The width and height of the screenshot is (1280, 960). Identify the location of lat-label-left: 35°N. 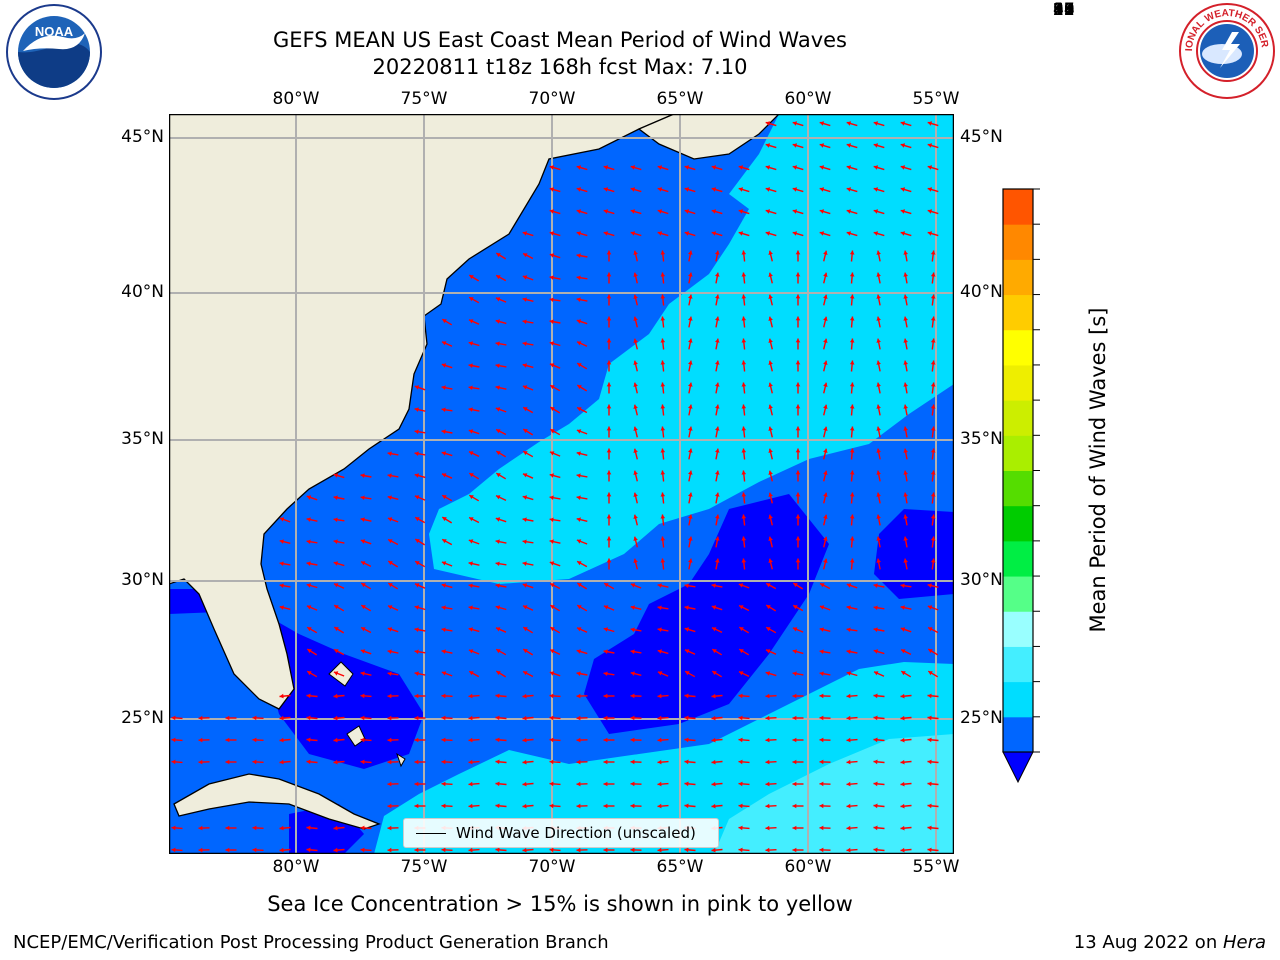
(142, 439).